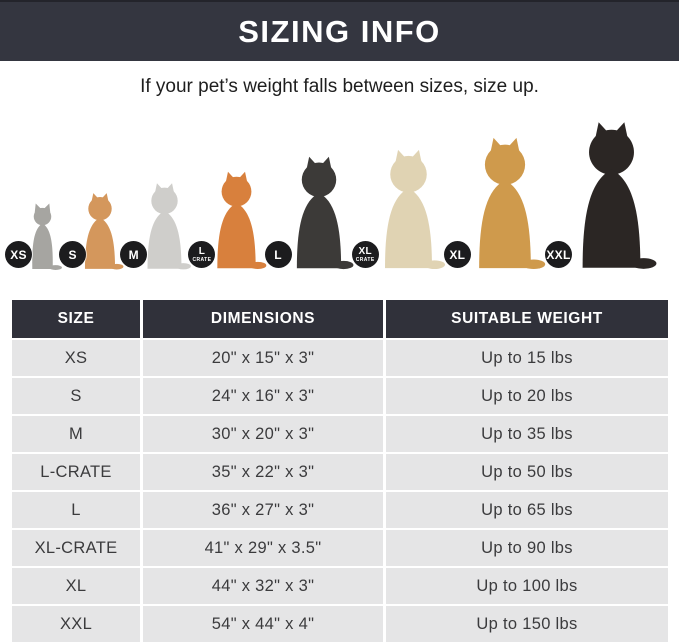  What do you see at coordinates (230, 220) in the screenshot?
I see `pet-figure: L CRATE` at bounding box center [230, 220].